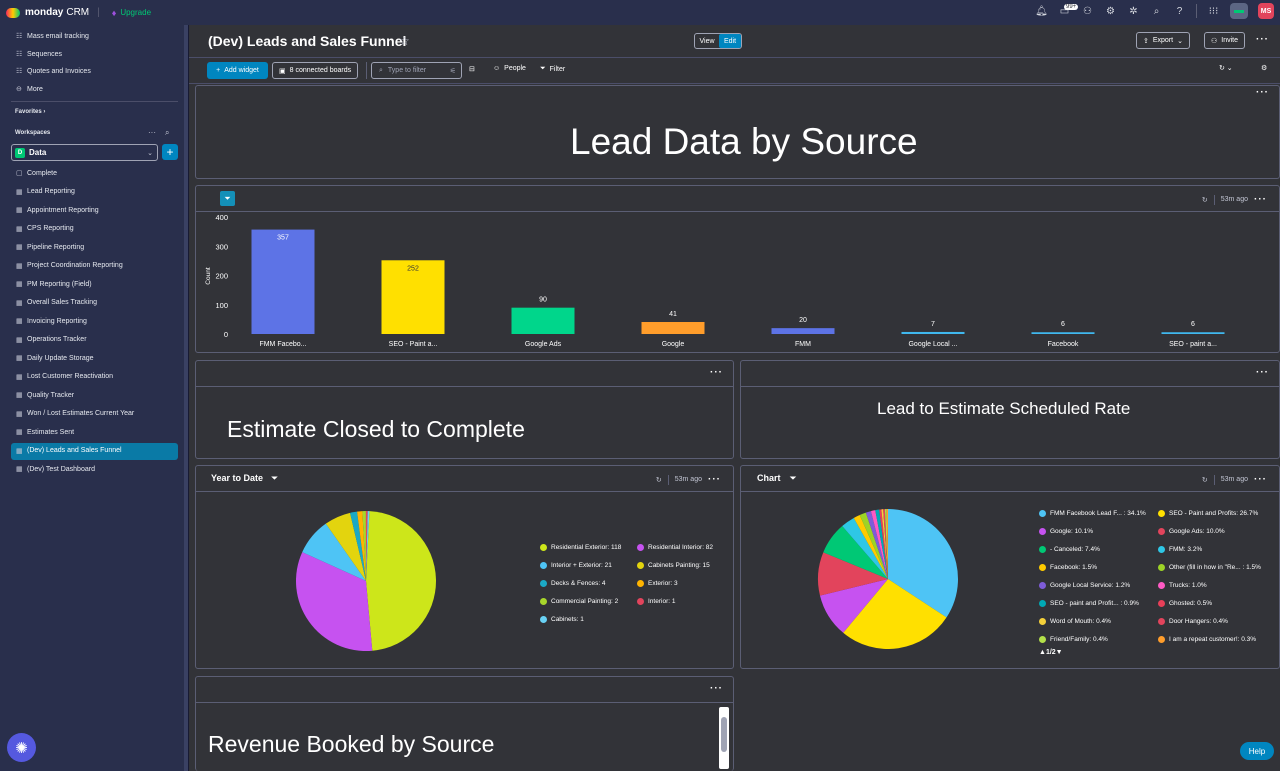 The width and height of the screenshot is (1280, 771). What do you see at coordinates (452, 71) in the screenshot?
I see `filter-options-icon: ⚟` at bounding box center [452, 71].